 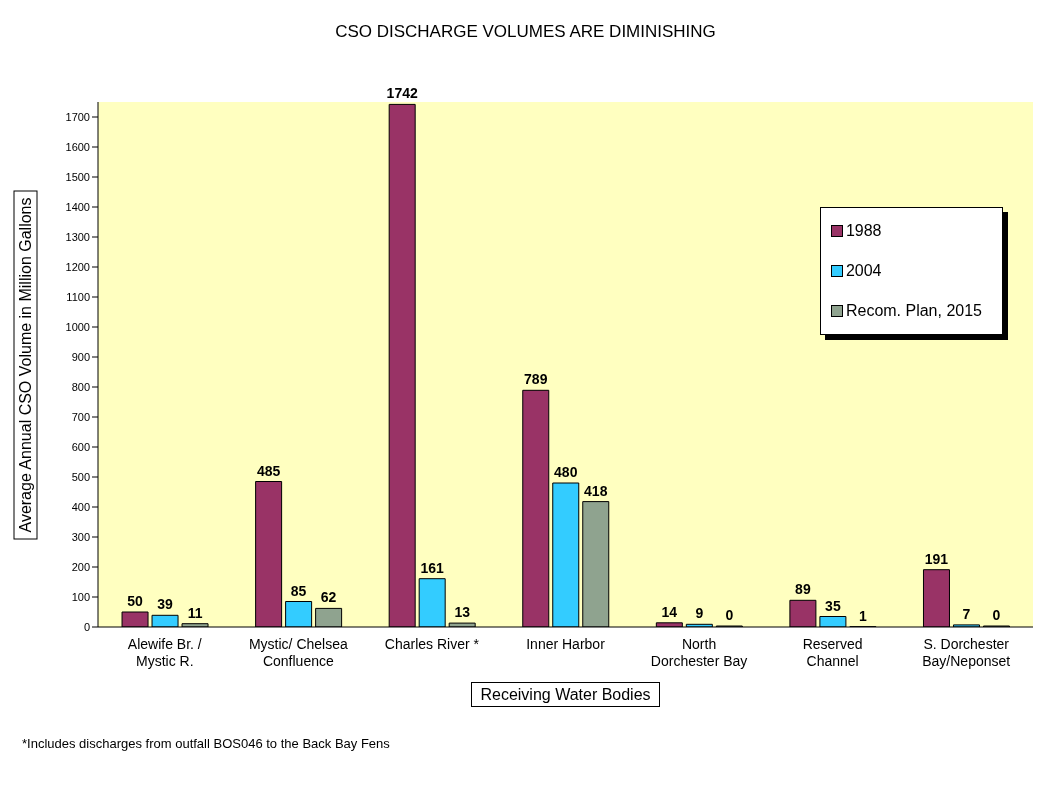 I want to click on y-tick-label: 1300, so click(x=77, y=236).